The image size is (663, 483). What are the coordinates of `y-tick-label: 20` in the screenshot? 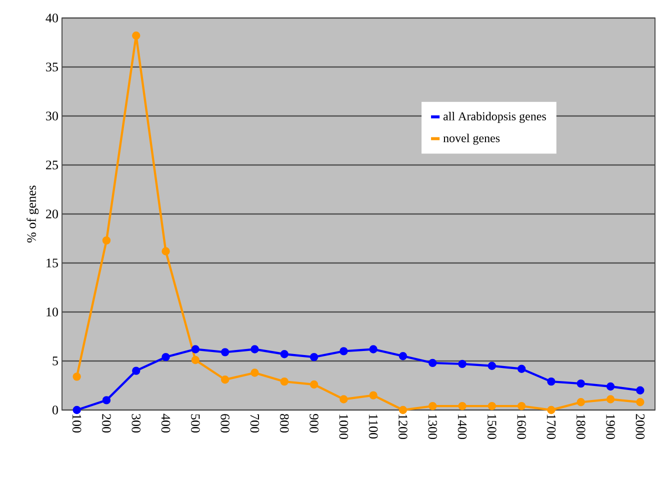 It's located at (52, 214).